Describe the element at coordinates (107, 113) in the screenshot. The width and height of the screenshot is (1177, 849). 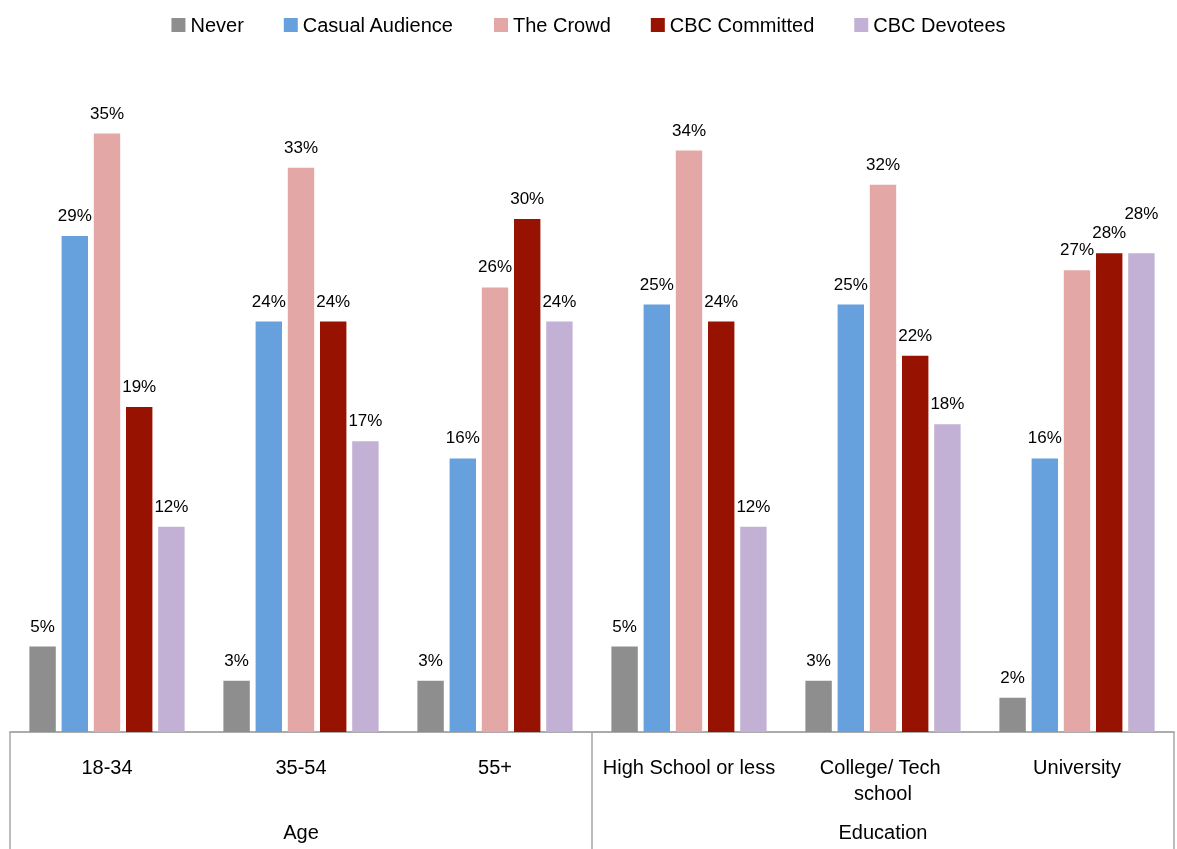
I see `data-label: 35%` at that location.